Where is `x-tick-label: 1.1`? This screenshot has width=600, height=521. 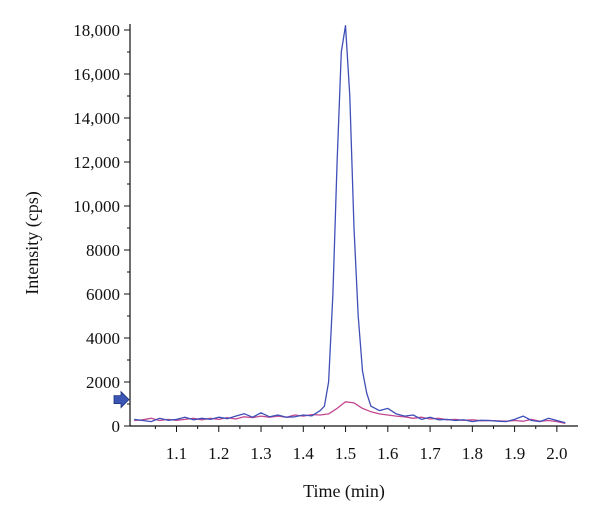
x-tick-label: 1.1 is located at coordinates (176, 453).